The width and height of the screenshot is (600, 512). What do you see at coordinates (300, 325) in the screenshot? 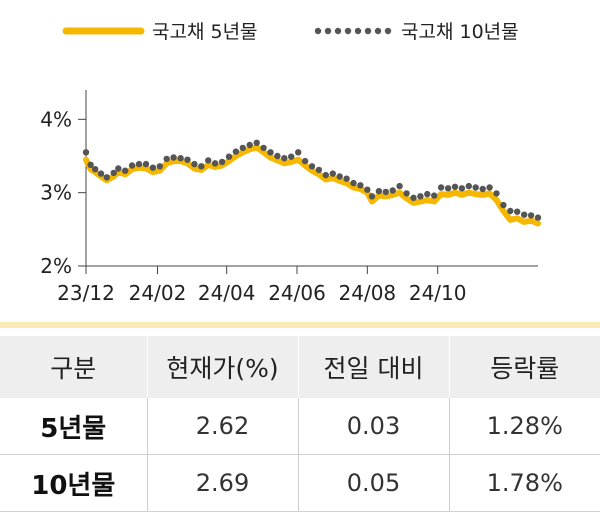
I see `section-divider` at bounding box center [300, 325].